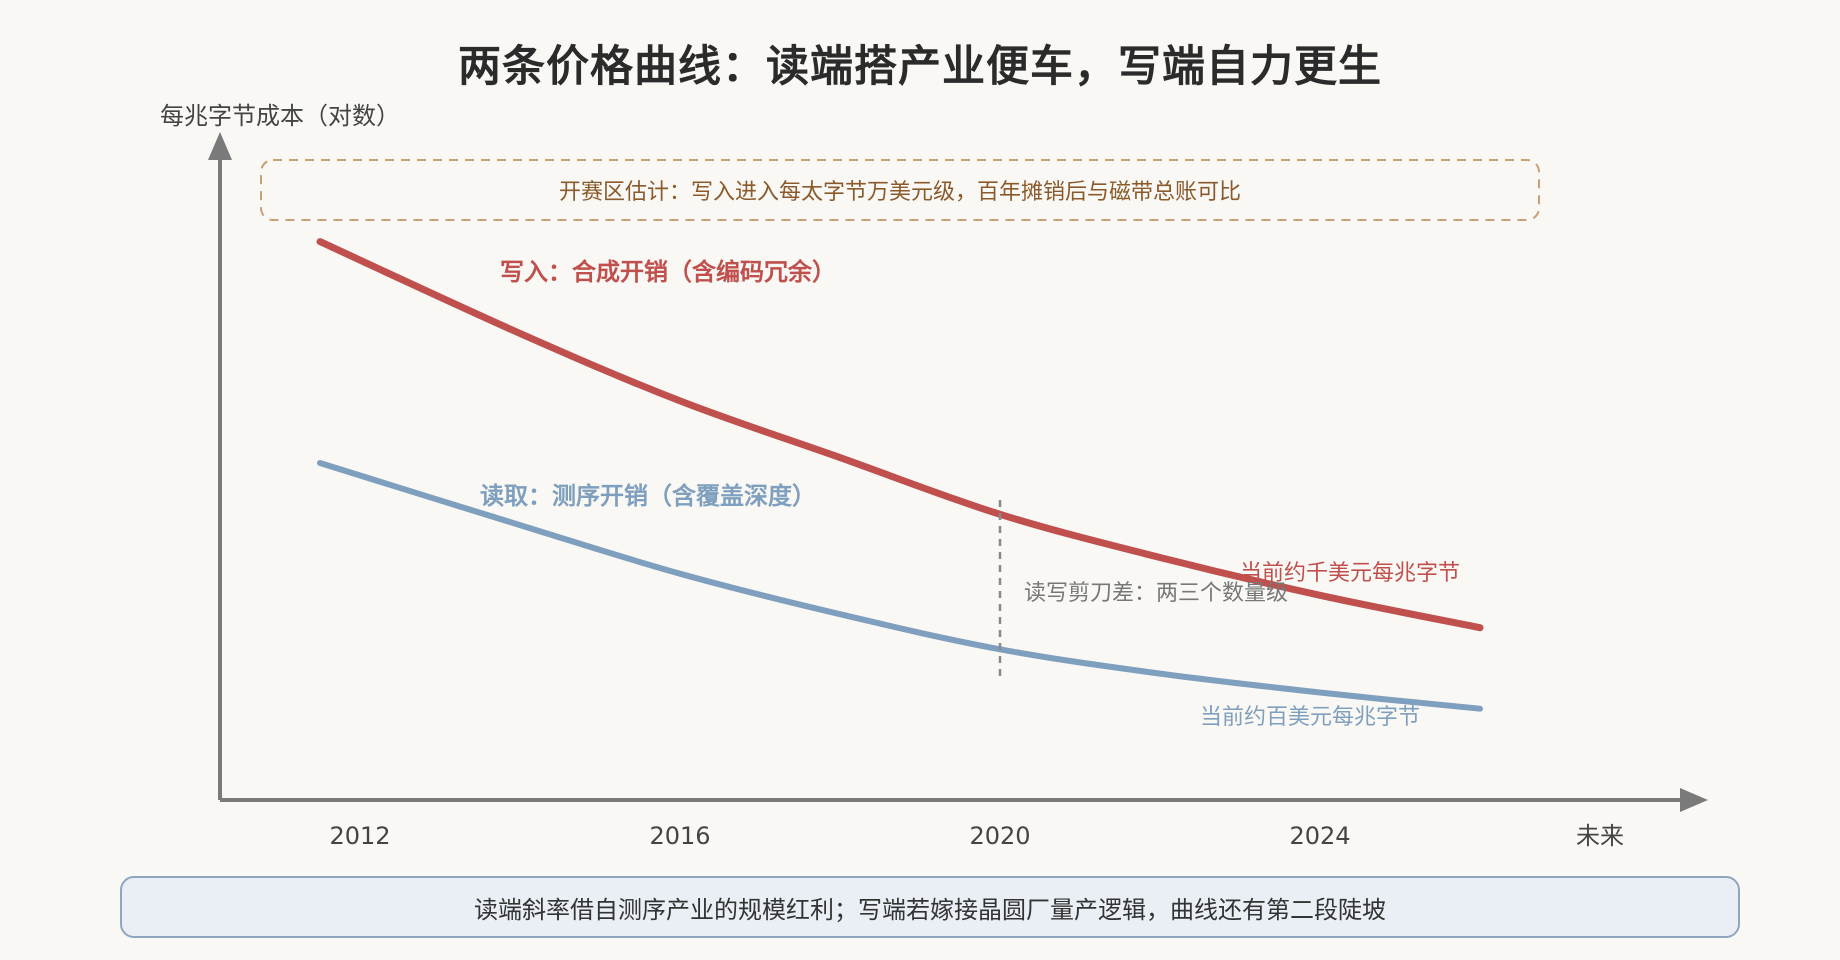  Describe the element at coordinates (648, 496) in the screenshot. I see `series-label-read: 读取：测序开销（含覆盖深度）` at that location.